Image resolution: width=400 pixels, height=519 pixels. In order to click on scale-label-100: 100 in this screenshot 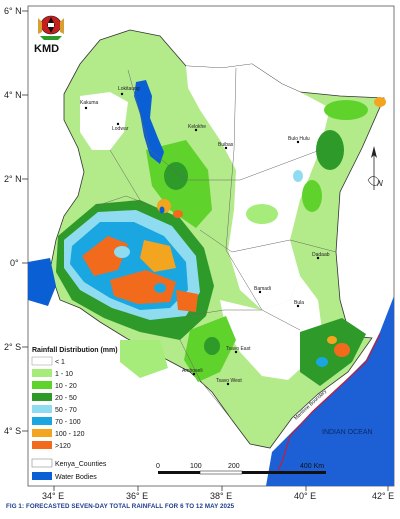, I will do `click(196, 466)`.